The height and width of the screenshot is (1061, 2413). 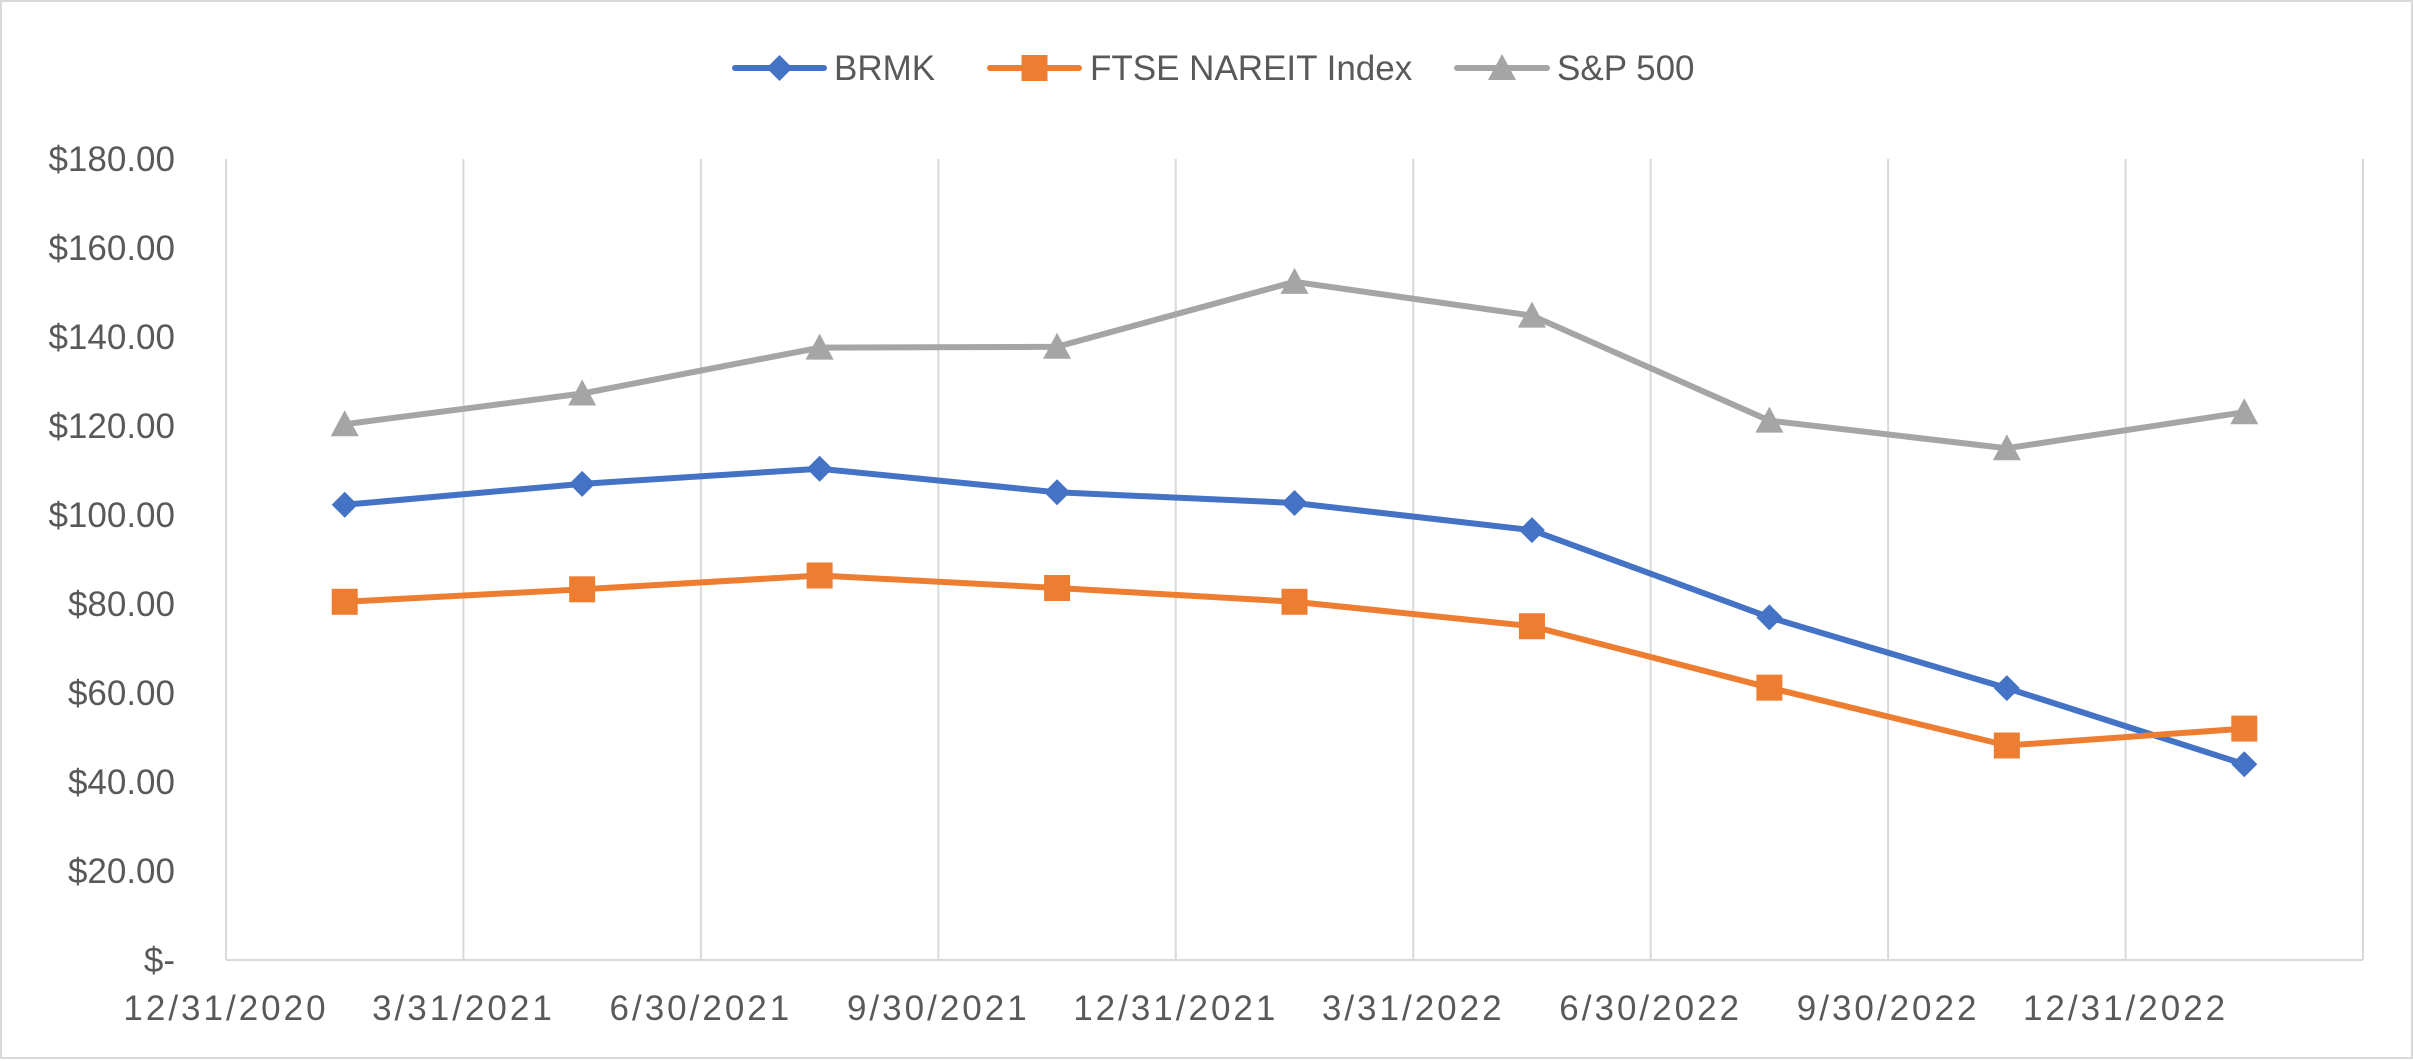 What do you see at coordinates (1294, 660) in the screenshot?
I see `series-ftse-nareit-index` at bounding box center [1294, 660].